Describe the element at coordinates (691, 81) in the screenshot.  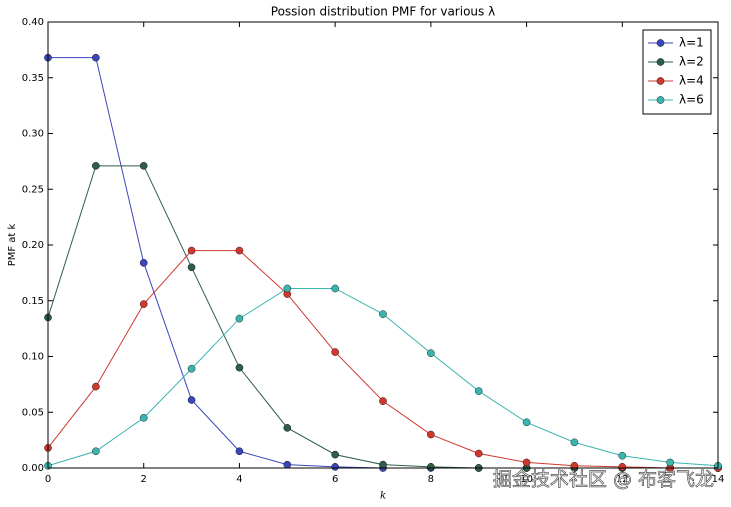
I see `legend-label: λ=4` at that location.